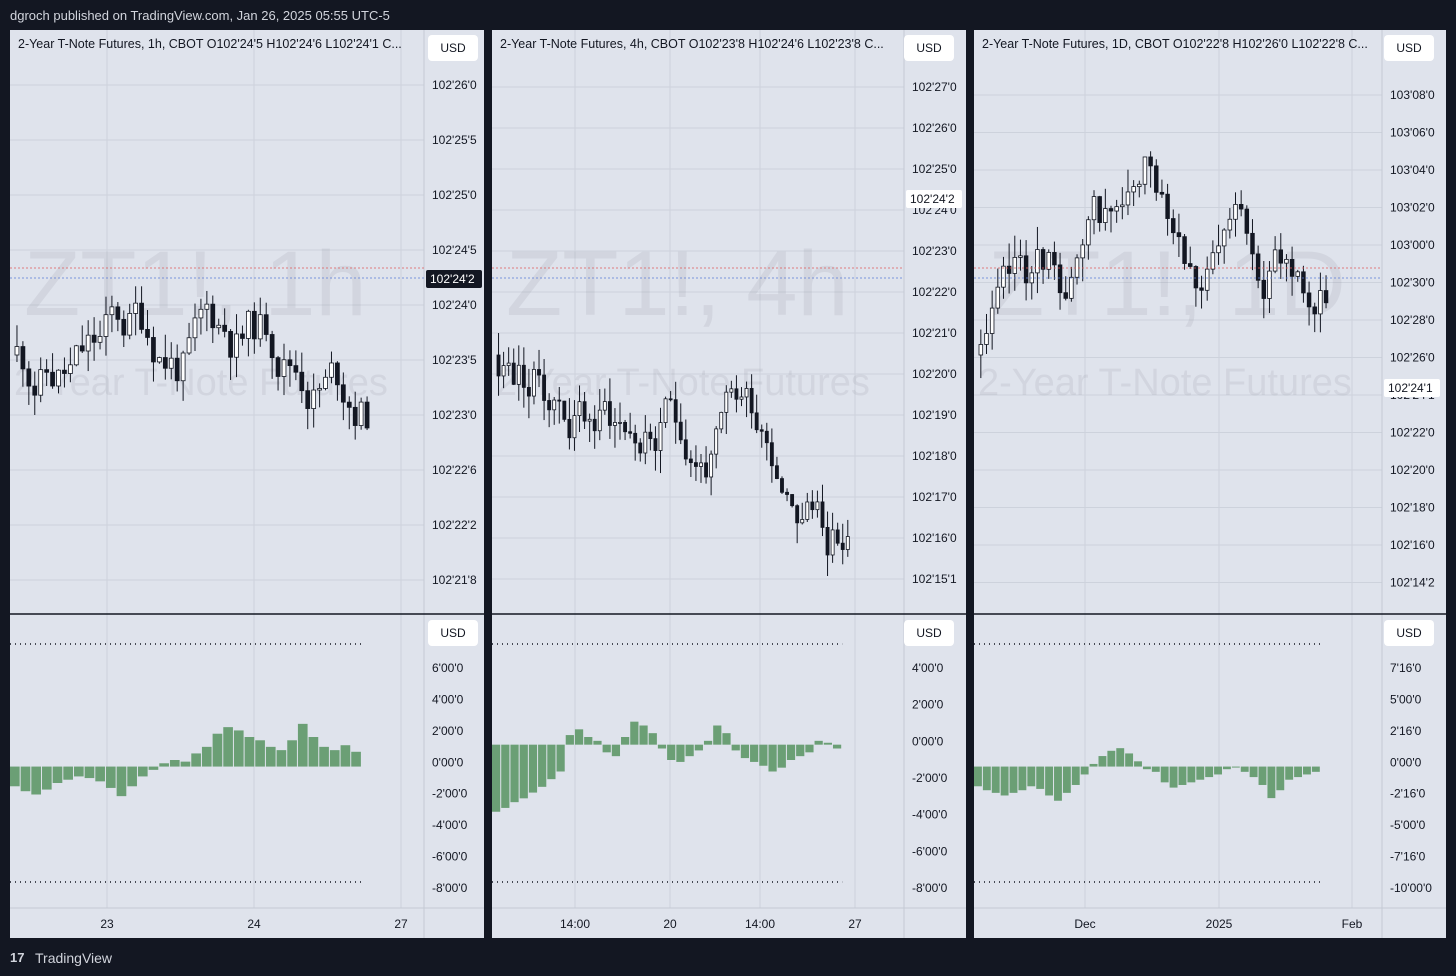  What do you see at coordinates (1084, 924) in the screenshot?
I see `time-axis-label: Dec` at bounding box center [1084, 924].